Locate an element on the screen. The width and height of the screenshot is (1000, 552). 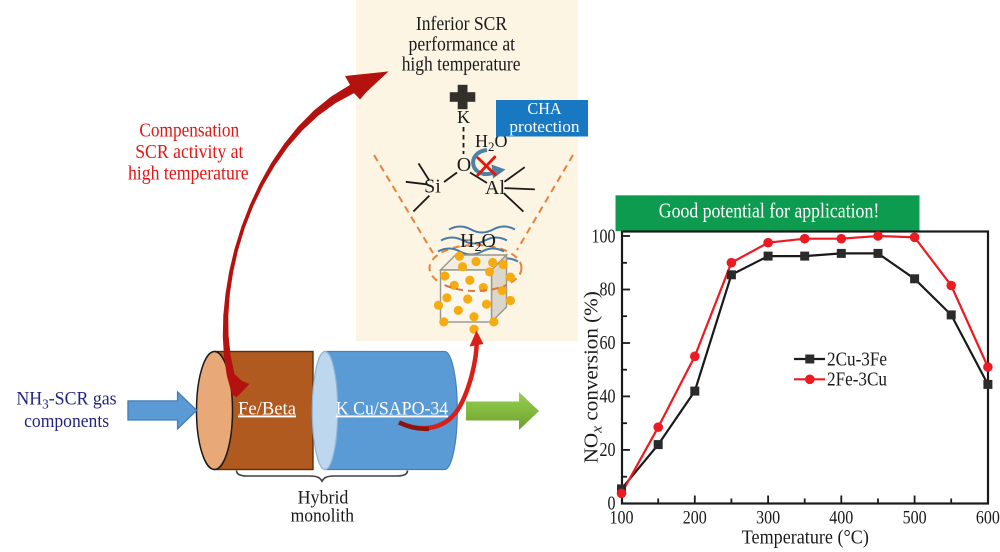
svg-text: 20 is located at coordinates (608, 450).